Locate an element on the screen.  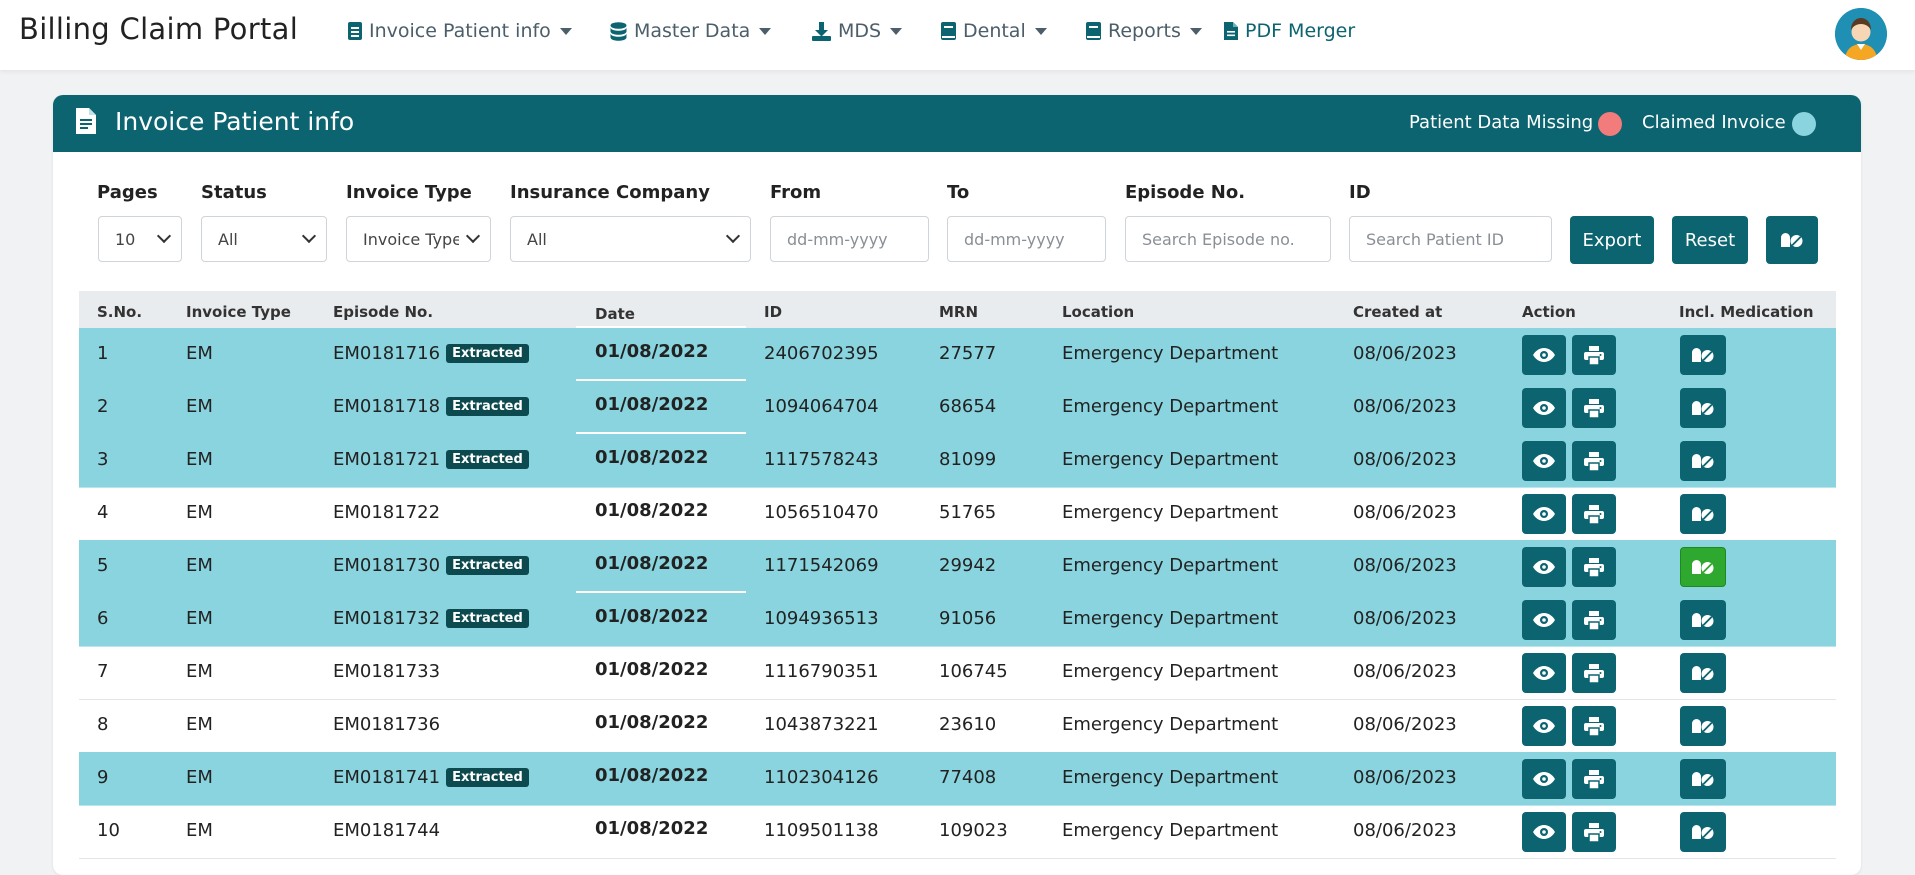
document-icon is located at coordinates (355, 31).